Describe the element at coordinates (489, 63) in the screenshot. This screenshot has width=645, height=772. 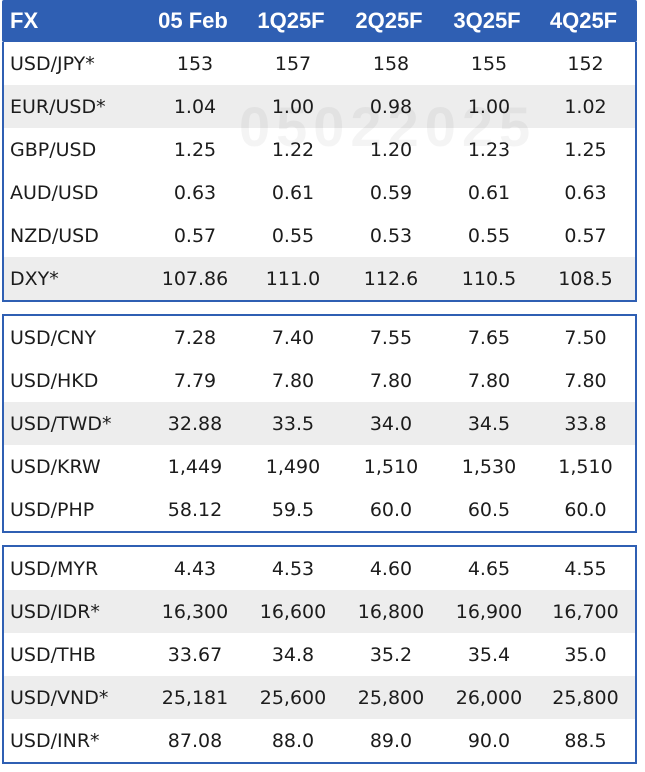
I see `rate-cell: 155` at that location.